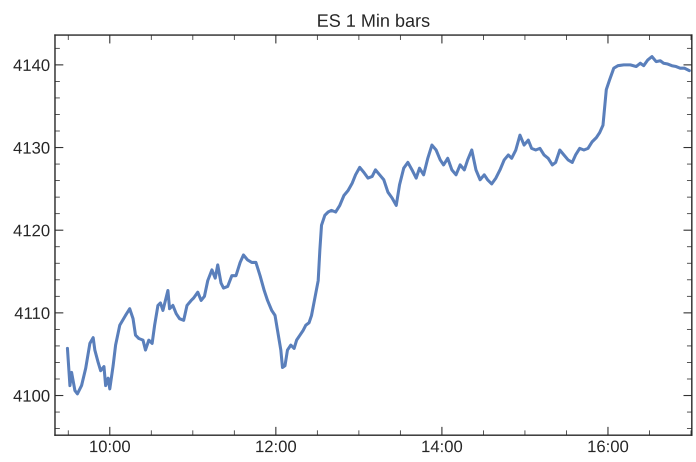 This screenshot has width=696, height=462. What do you see at coordinates (31, 230) in the screenshot?
I see `y-tick-label: 4120` at bounding box center [31, 230].